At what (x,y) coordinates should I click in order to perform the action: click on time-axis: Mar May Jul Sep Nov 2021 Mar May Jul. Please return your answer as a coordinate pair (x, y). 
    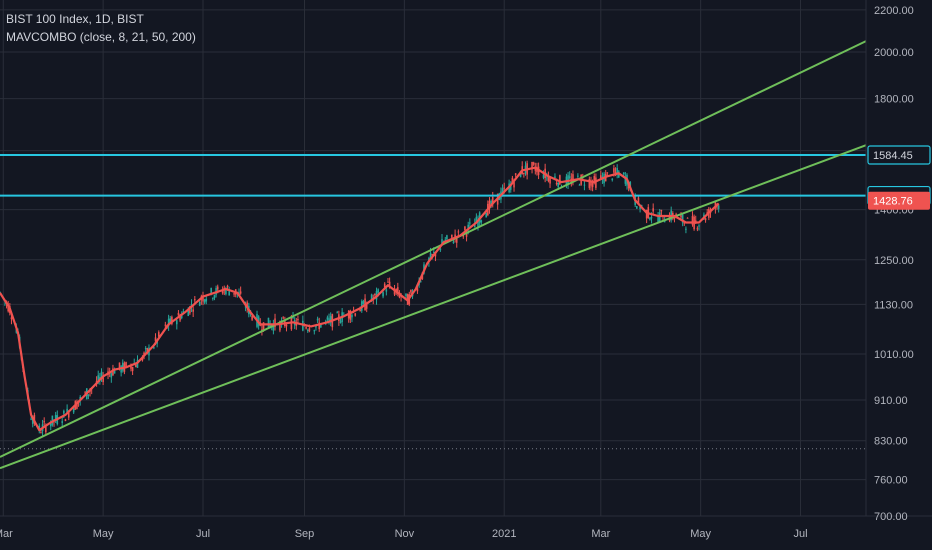
    Looking at the image, I should click on (404, 534).